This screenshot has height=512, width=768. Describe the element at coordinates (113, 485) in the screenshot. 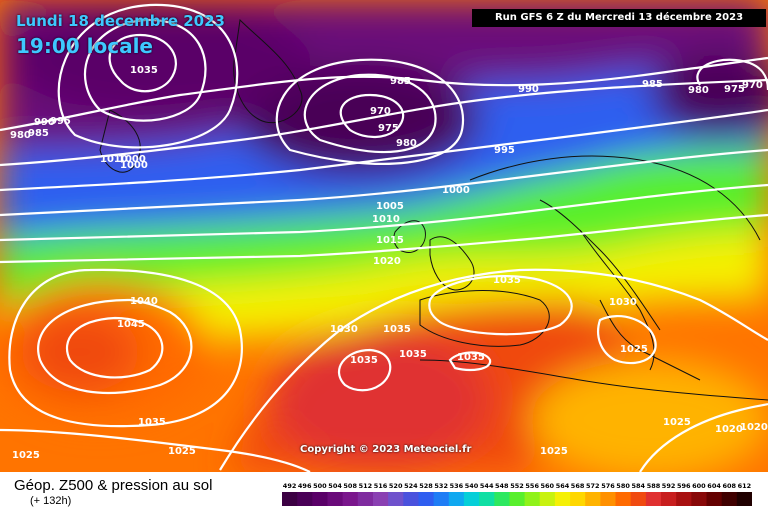

I see `map-title: Géop. Z500 & pression au sol` at that location.